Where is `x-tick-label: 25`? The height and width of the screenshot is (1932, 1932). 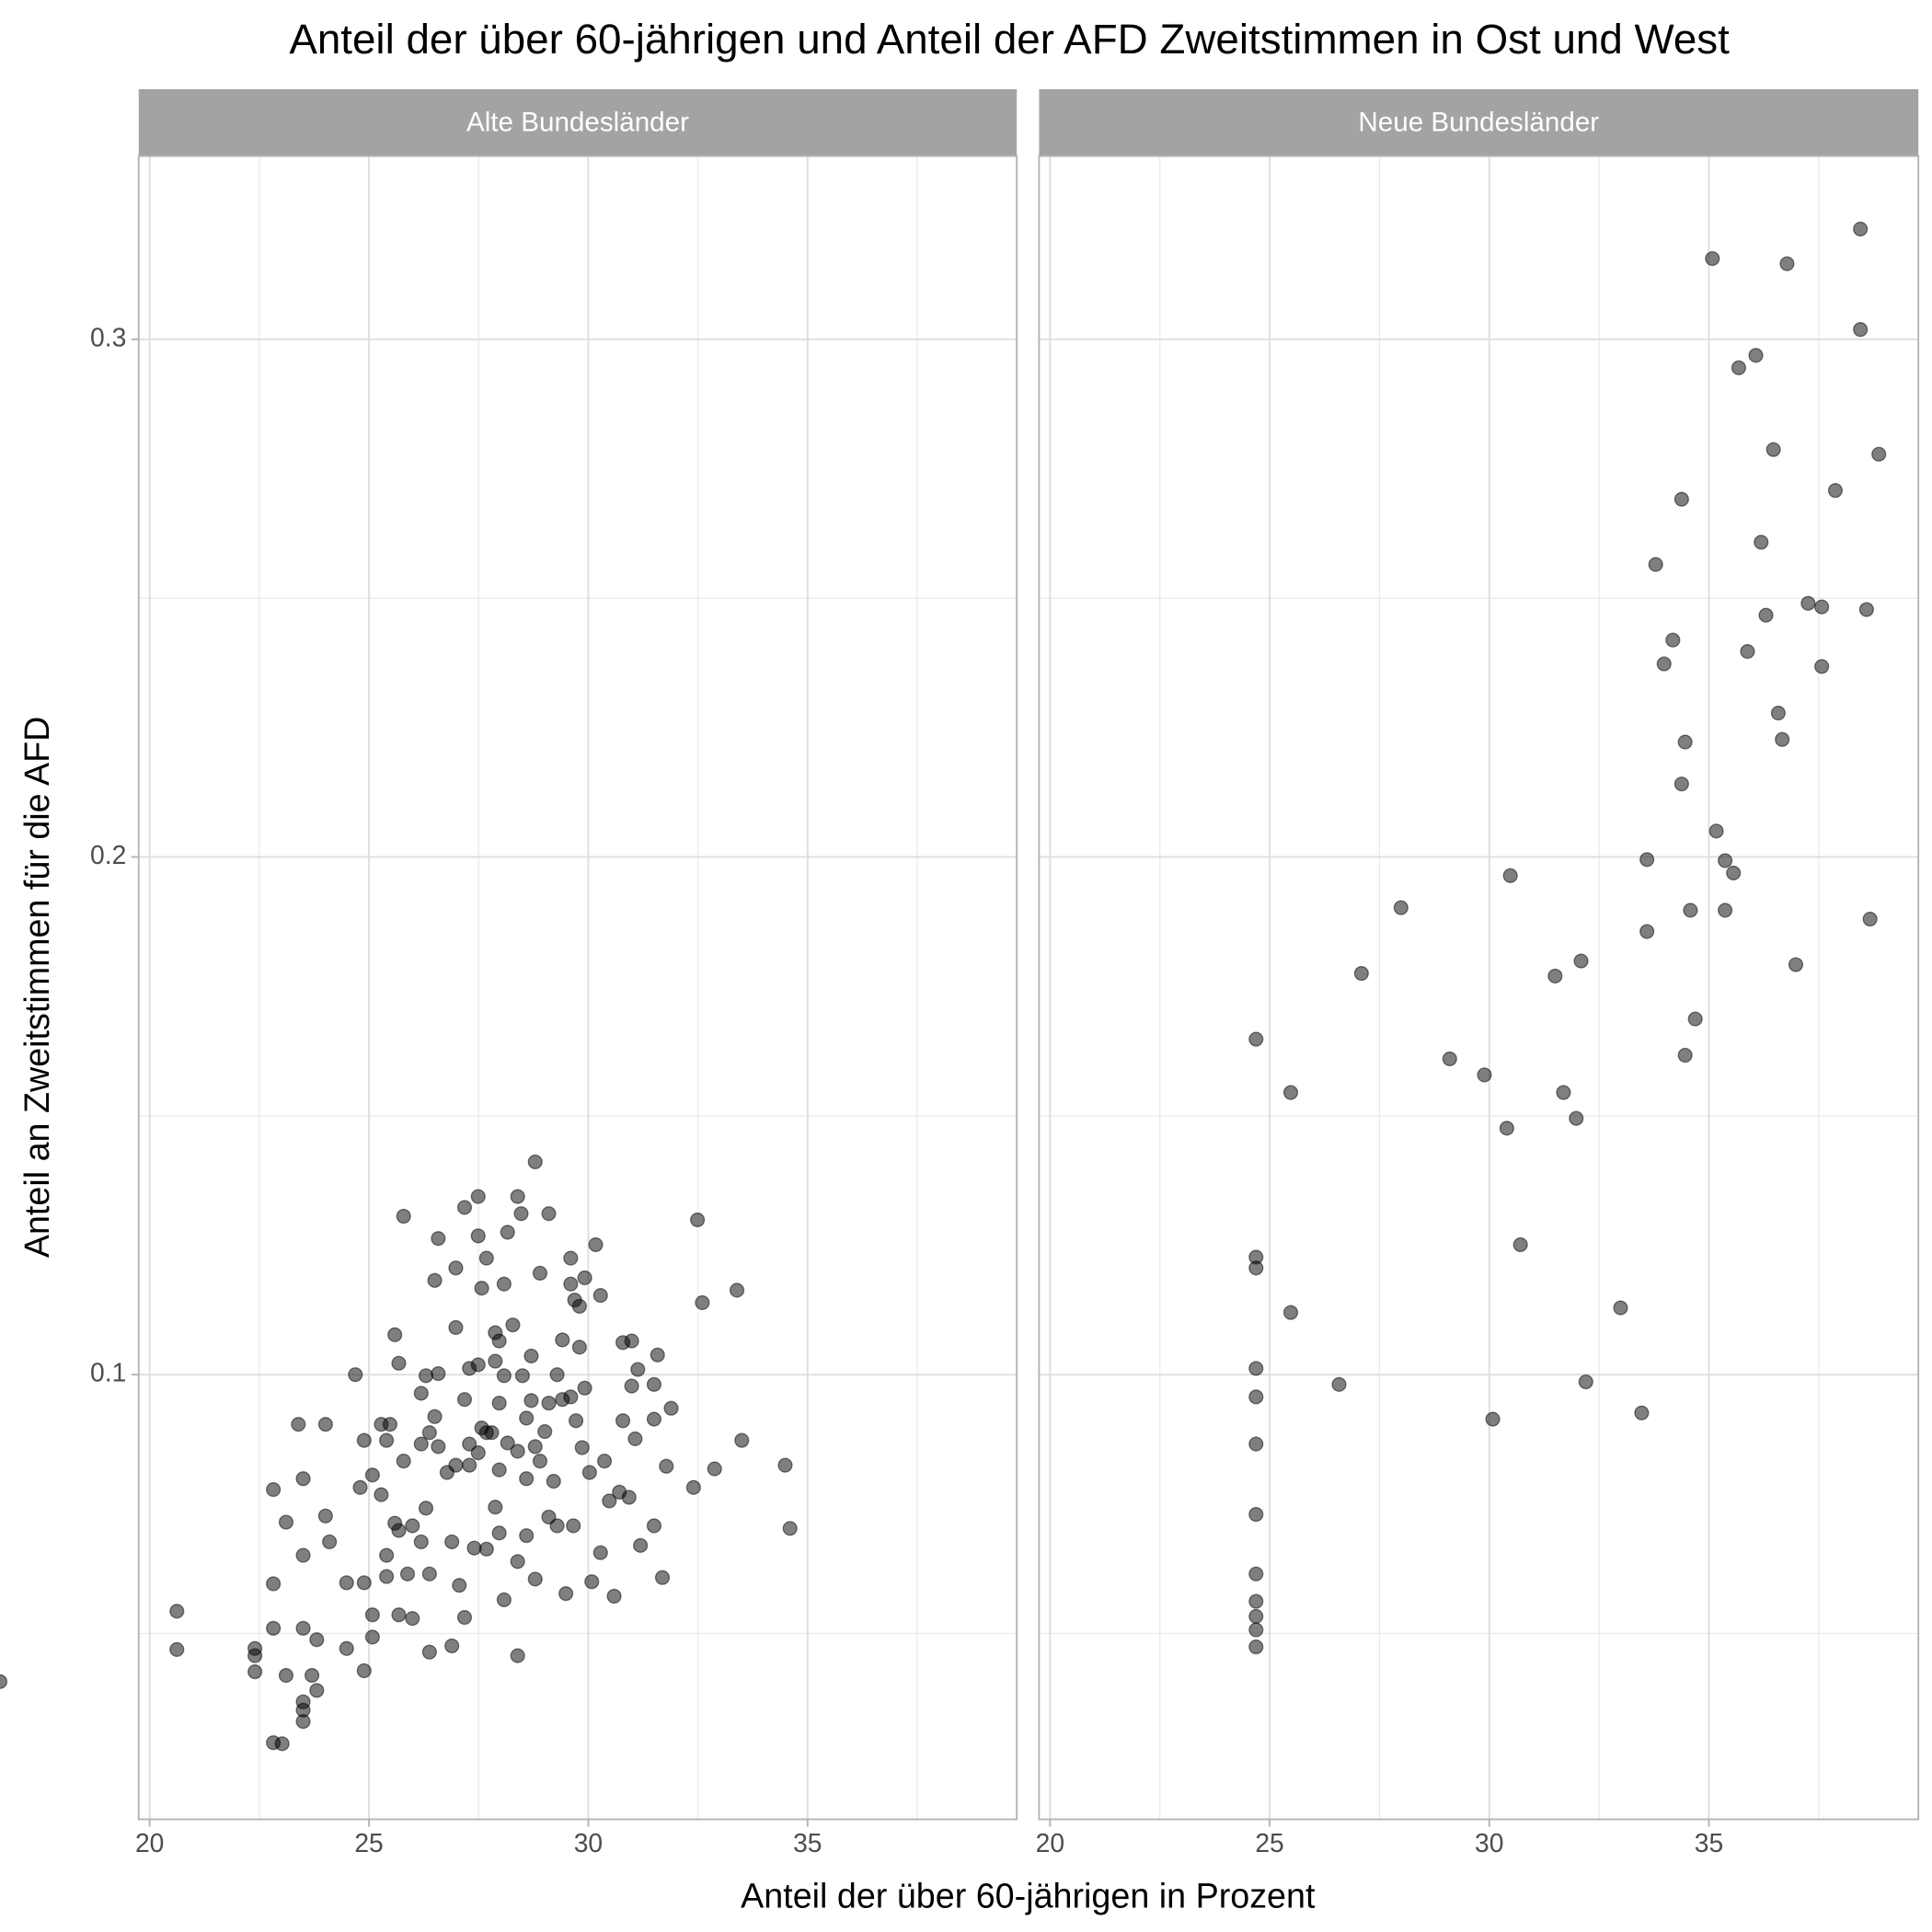 x-tick-label: 25 is located at coordinates (1269, 1842).